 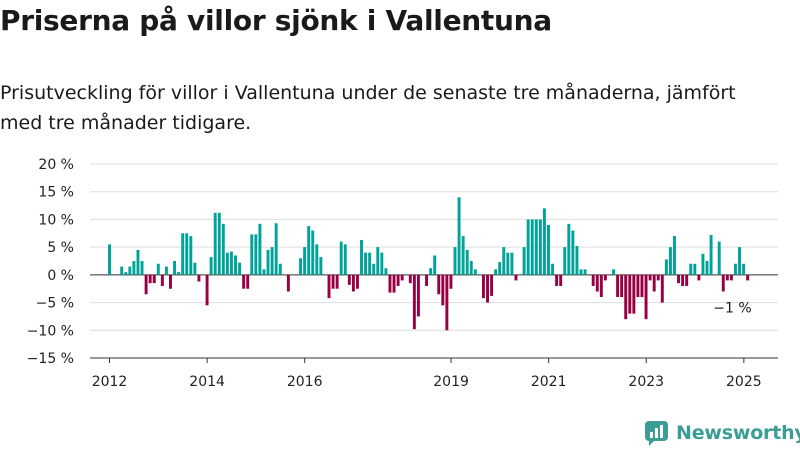 What do you see at coordinates (110, 382) in the screenshot?
I see `x-tick-label: 2012` at bounding box center [110, 382].